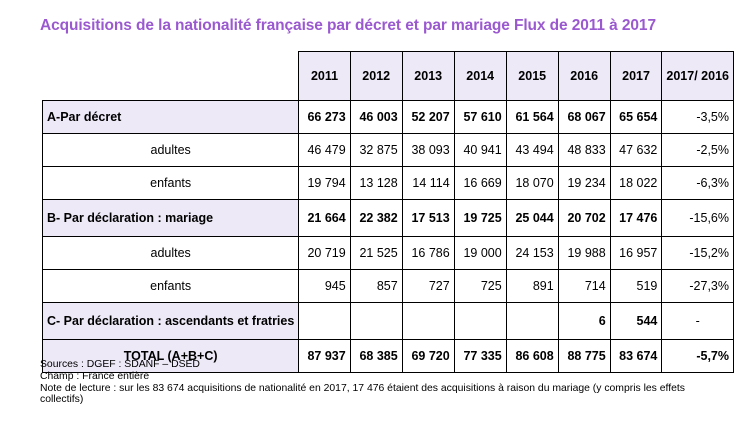  What do you see at coordinates (428, 218) in the screenshot?
I see `value-cell: 17 513` at bounding box center [428, 218].